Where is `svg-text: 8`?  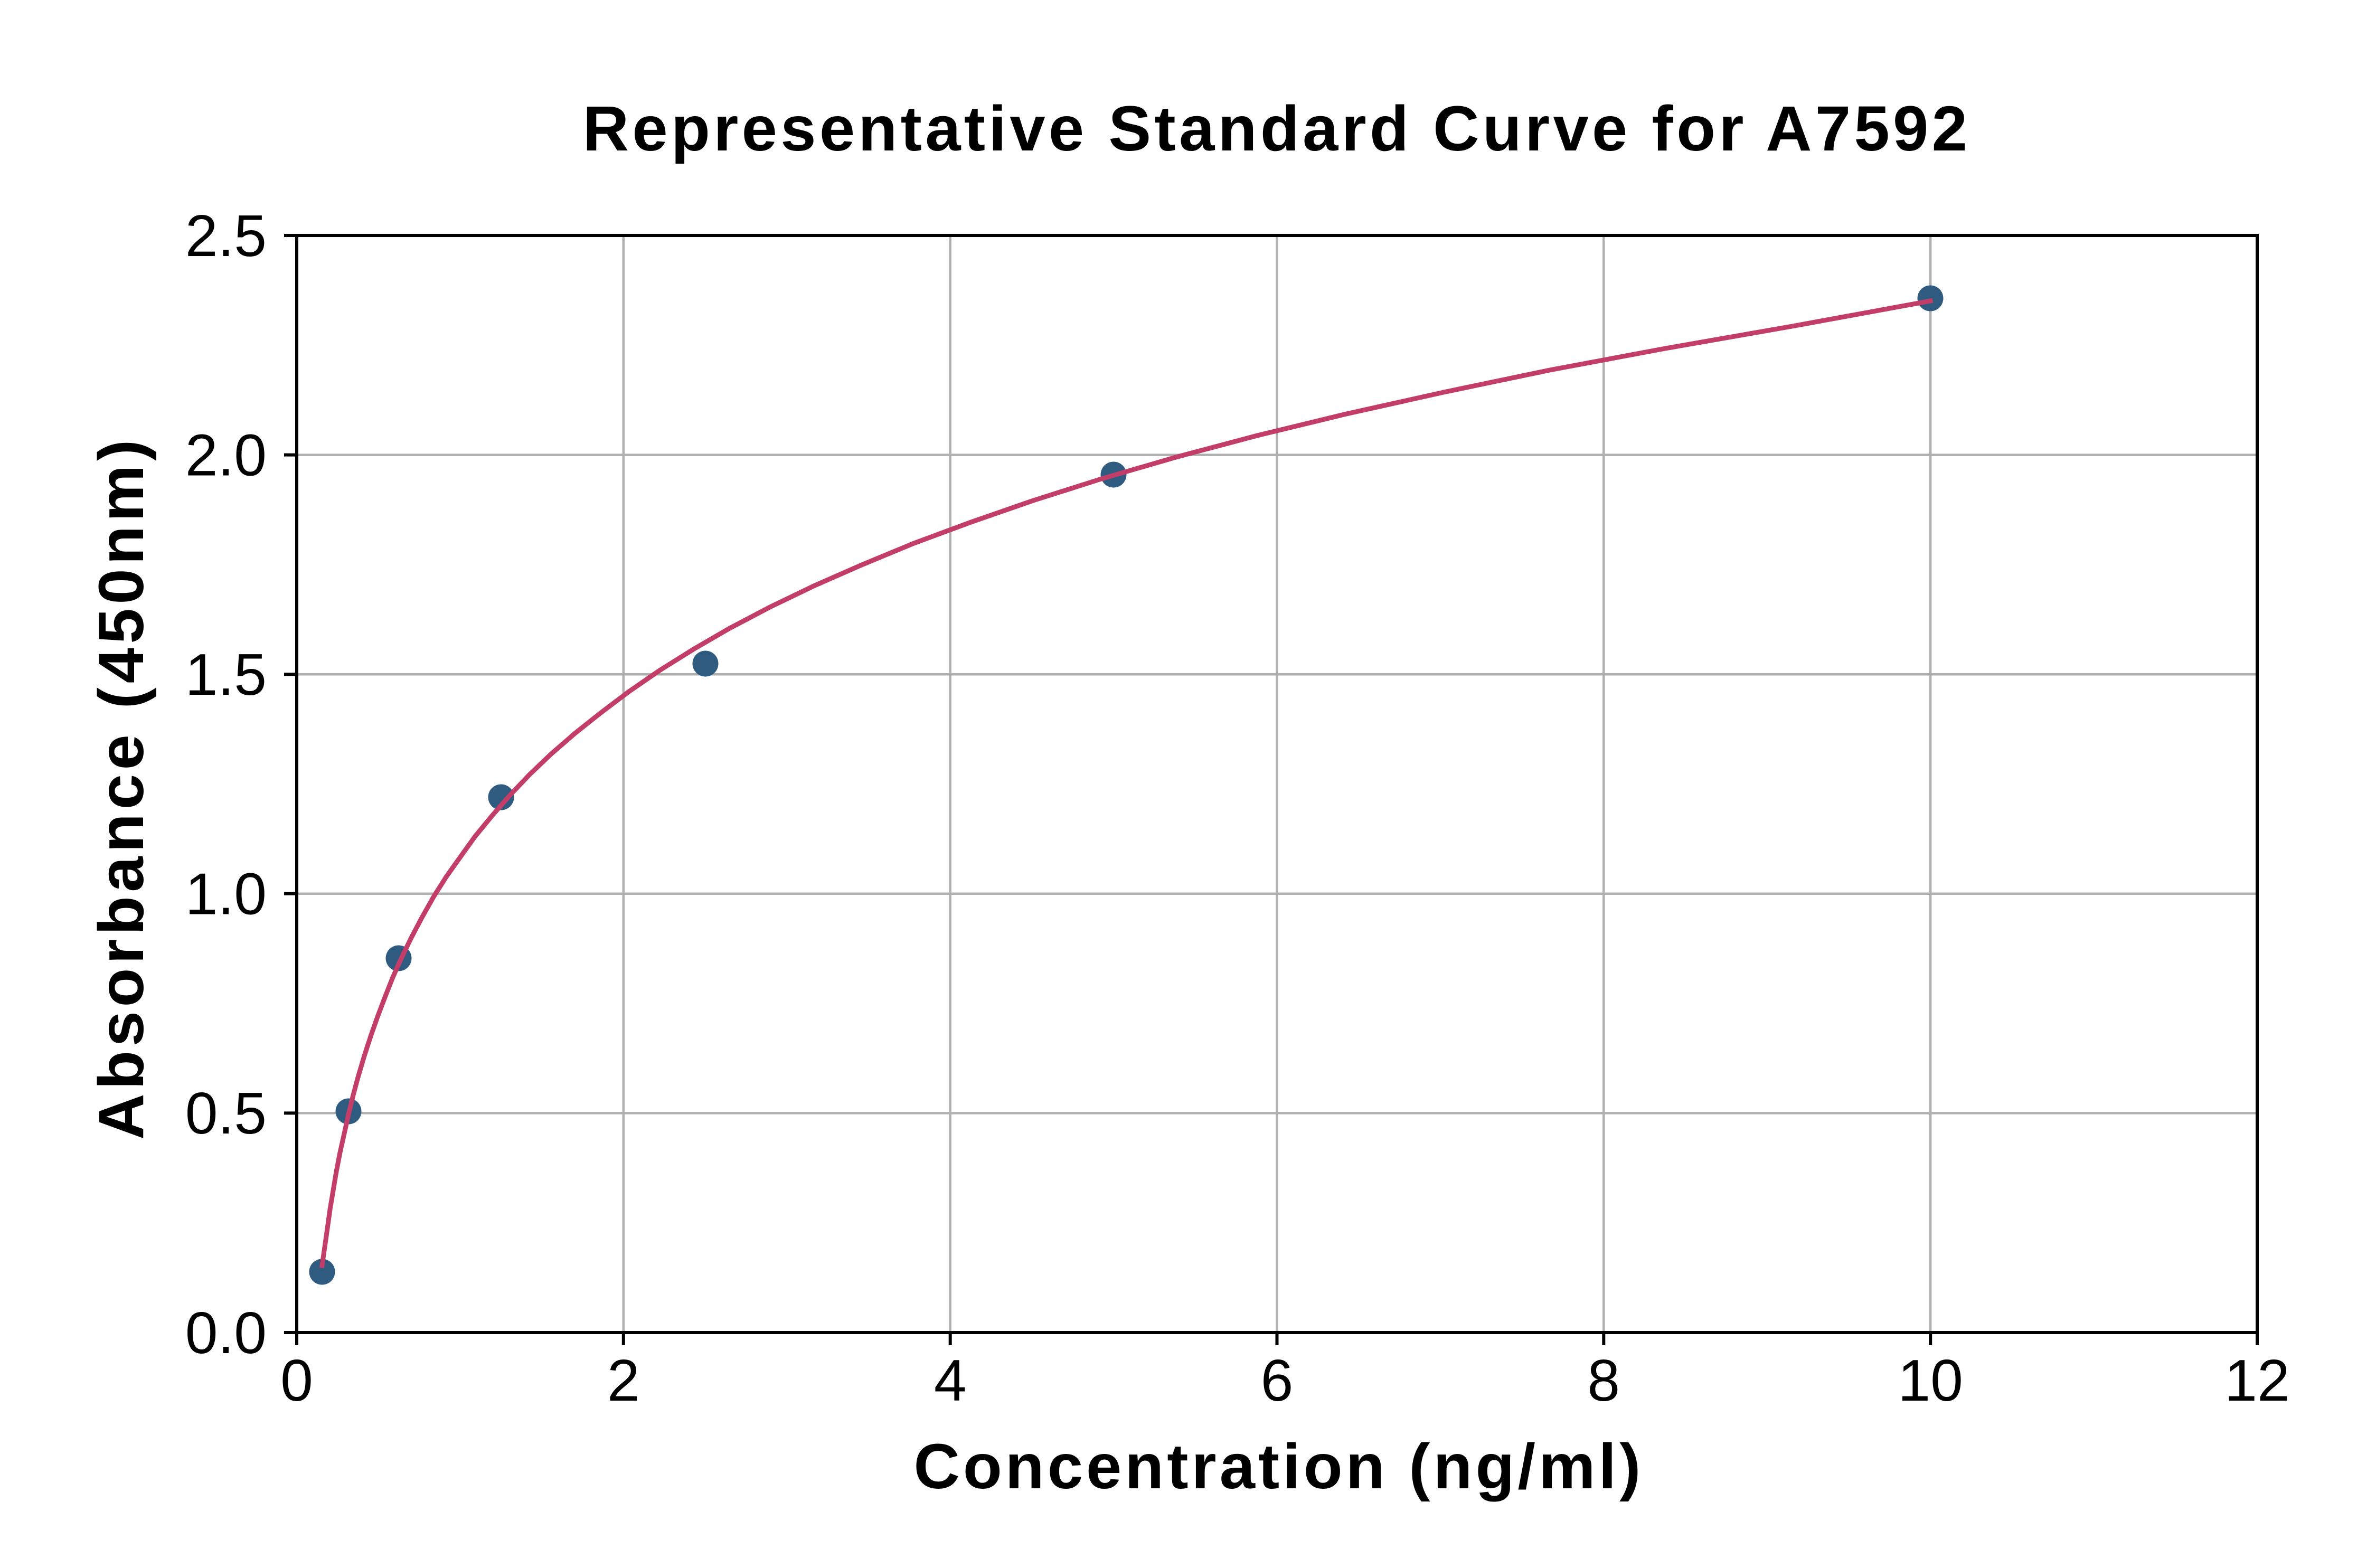
svg-text: 8 is located at coordinates (1604, 1381).